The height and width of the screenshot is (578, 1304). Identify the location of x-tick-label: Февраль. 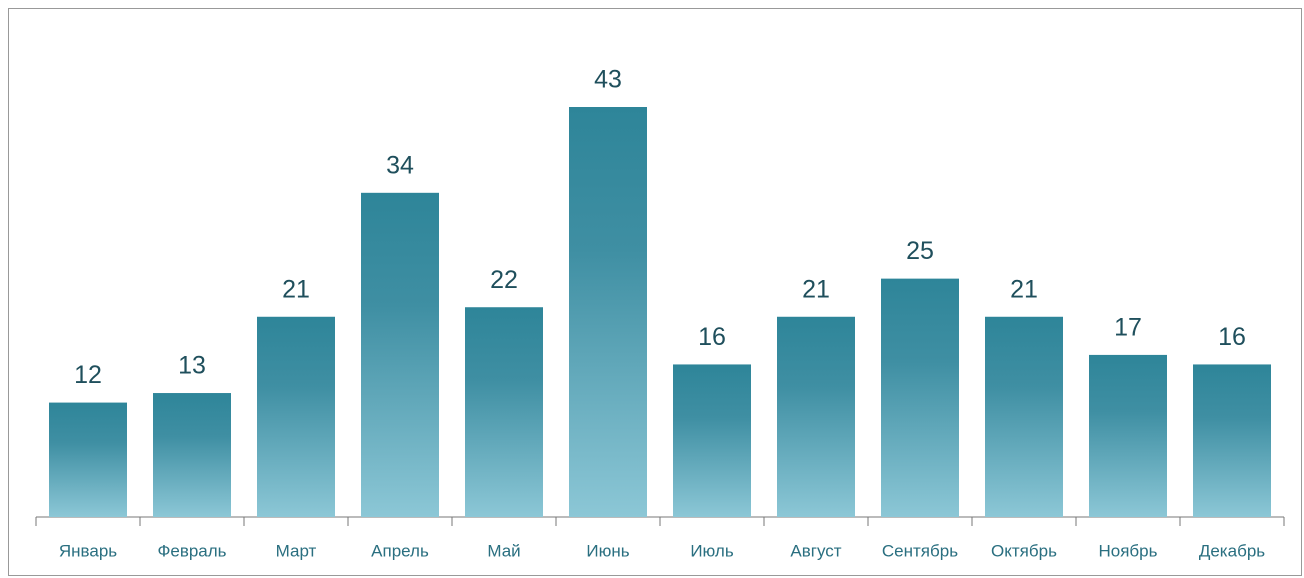
(191, 550).